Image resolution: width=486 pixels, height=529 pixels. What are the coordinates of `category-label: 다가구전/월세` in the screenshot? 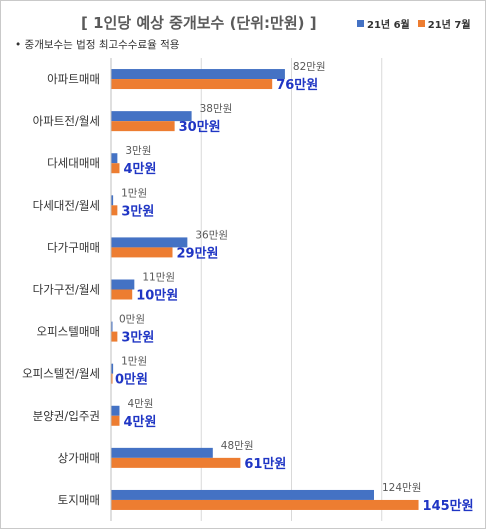 It's located at (66, 290).